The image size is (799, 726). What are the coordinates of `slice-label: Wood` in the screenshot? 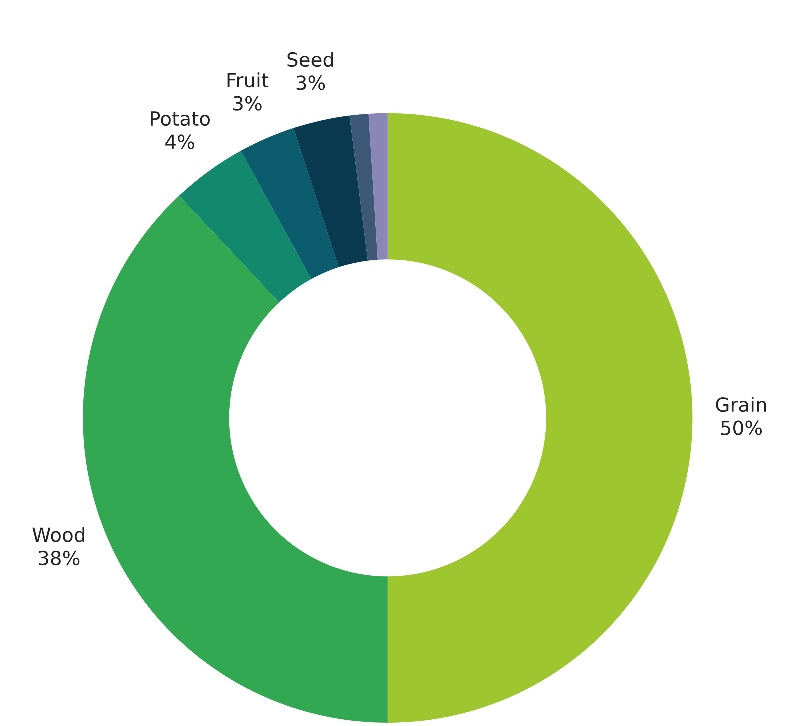 It's located at (58, 534).